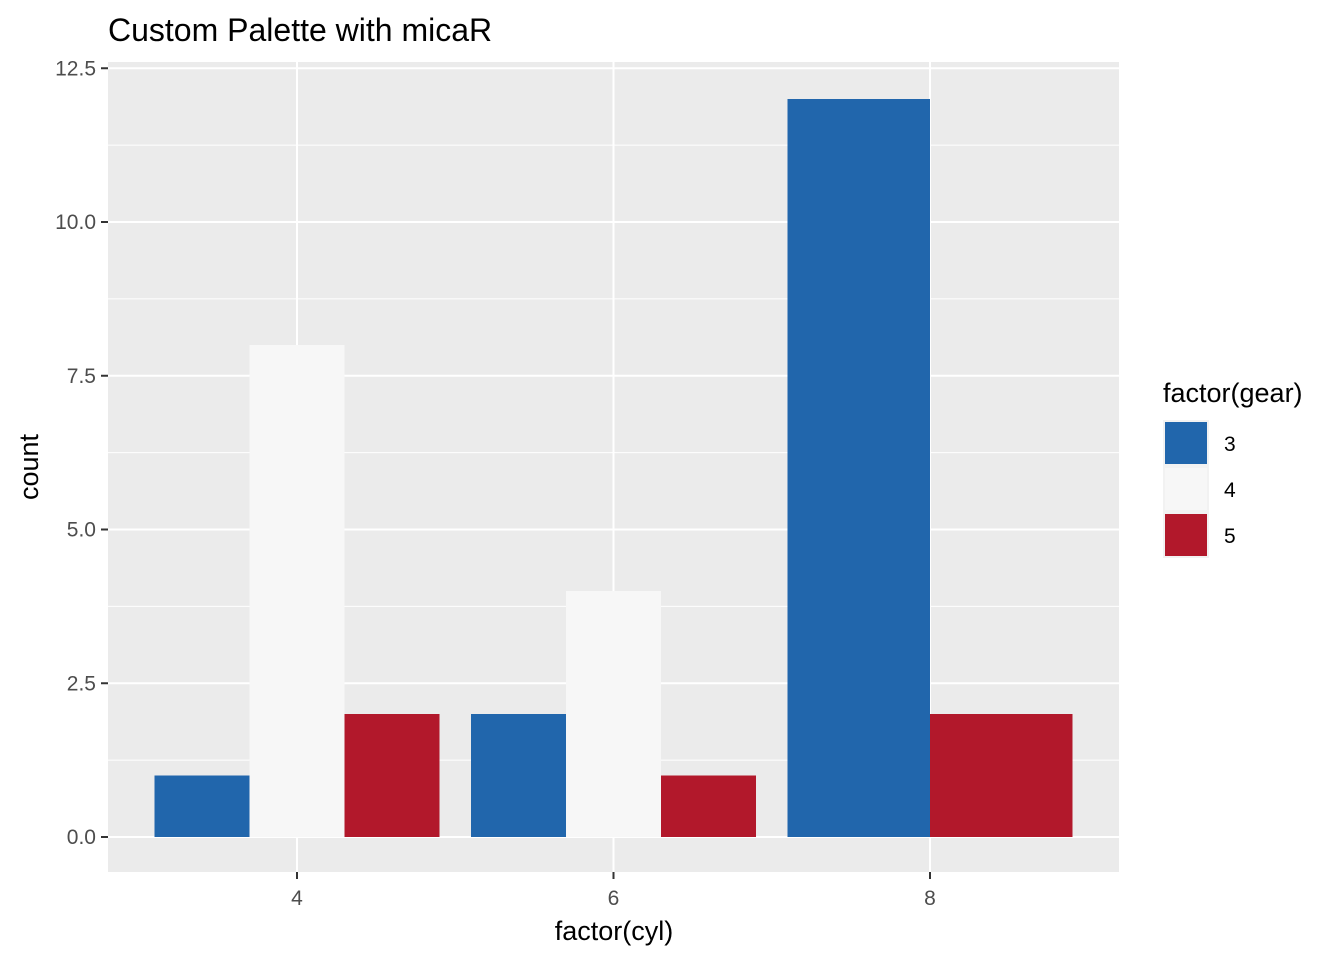  I want to click on bar-cyl4-gear5, so click(392, 775).